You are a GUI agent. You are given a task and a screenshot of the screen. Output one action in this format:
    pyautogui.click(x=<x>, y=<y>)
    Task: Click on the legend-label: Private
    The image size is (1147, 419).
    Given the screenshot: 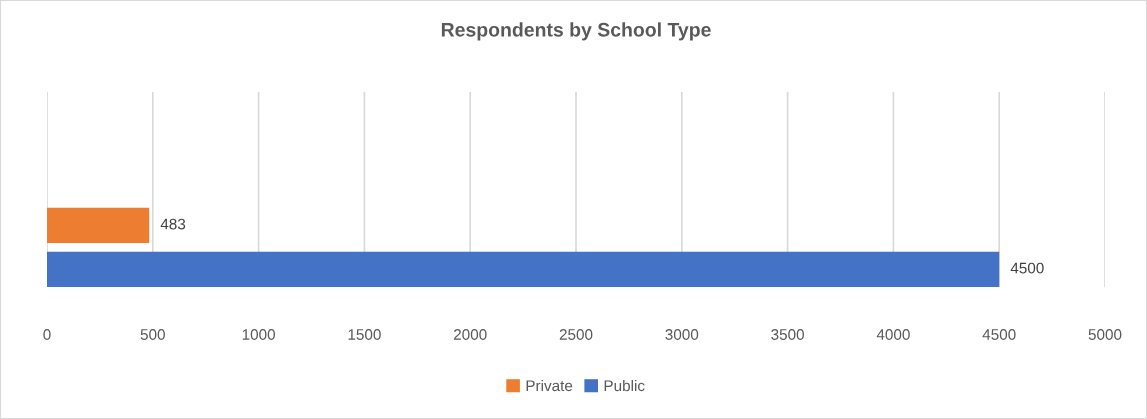 What is the action you would take?
    pyautogui.click(x=549, y=385)
    